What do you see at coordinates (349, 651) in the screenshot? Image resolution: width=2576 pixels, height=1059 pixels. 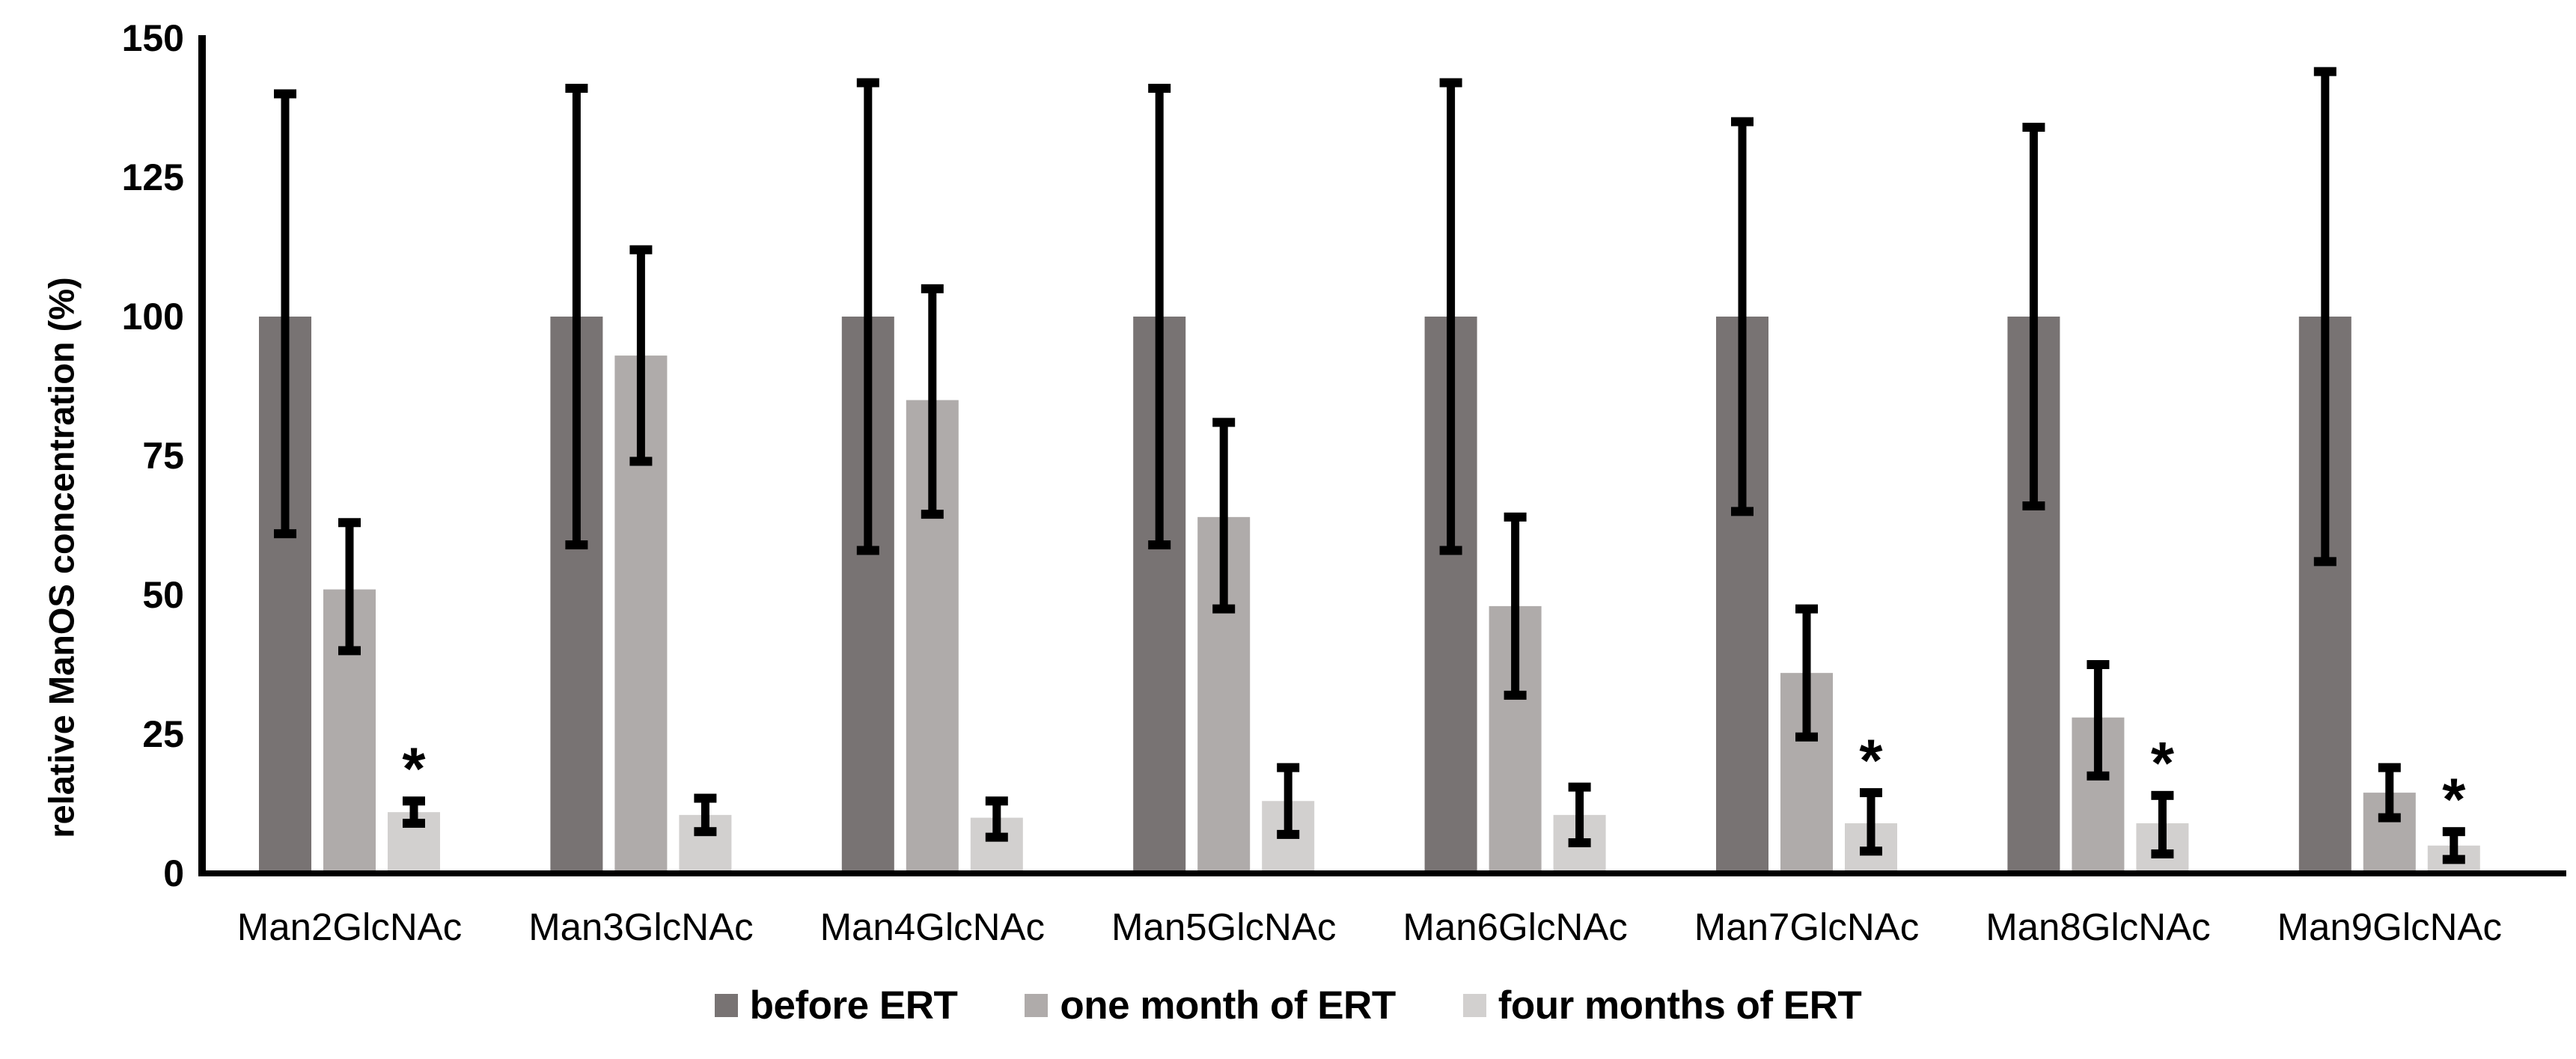 I see `error-cap-bottom-one-month-of-ert-man2glcnac` at bounding box center [349, 651].